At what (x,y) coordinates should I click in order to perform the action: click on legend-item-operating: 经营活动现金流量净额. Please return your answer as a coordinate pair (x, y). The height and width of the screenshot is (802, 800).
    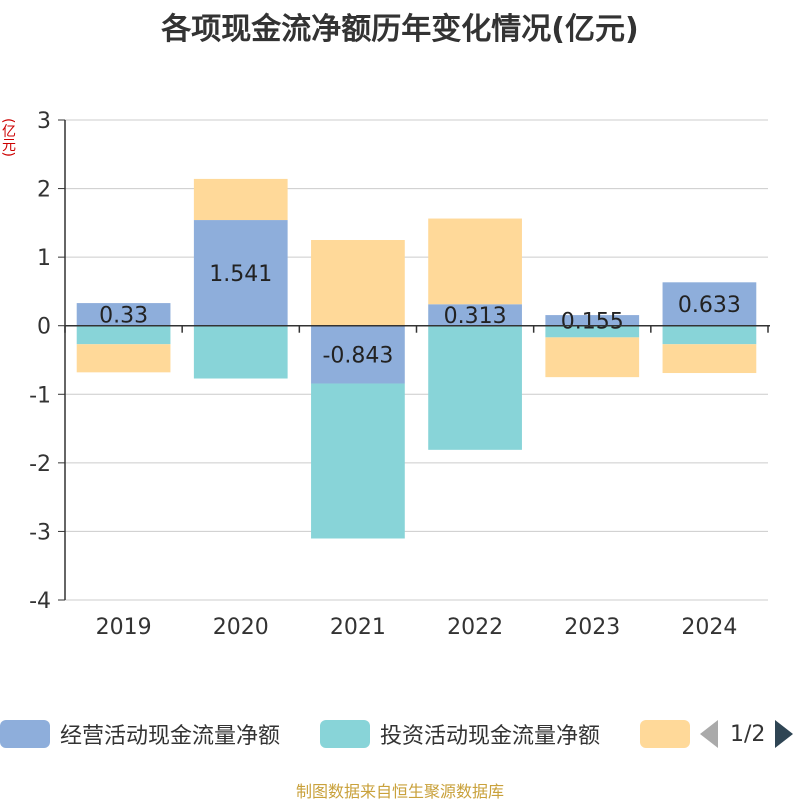
    Looking at the image, I should click on (140, 734).